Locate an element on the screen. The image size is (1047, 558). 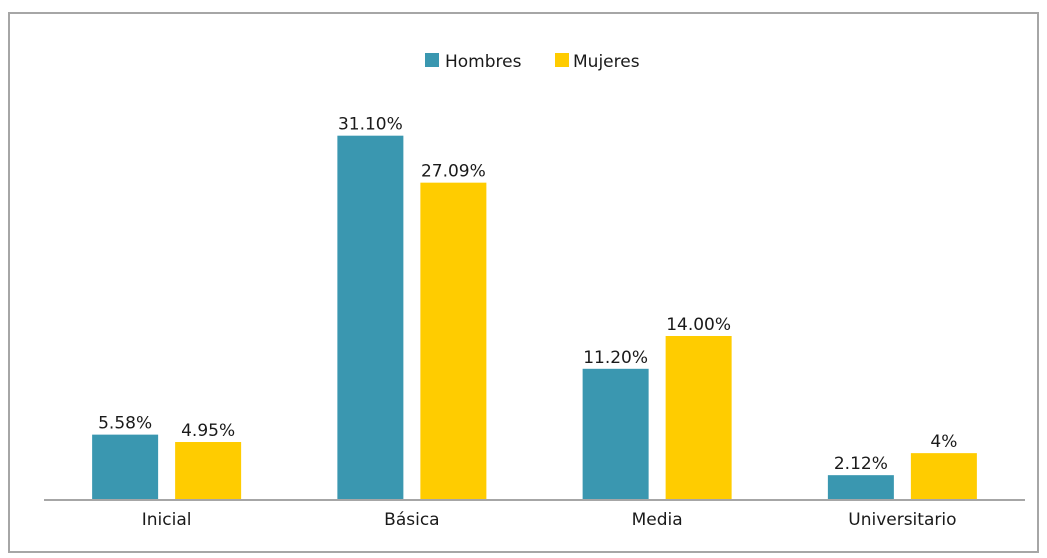
category-labels-group: Inicial Básica Media Universitario is located at coordinates (549, 520).